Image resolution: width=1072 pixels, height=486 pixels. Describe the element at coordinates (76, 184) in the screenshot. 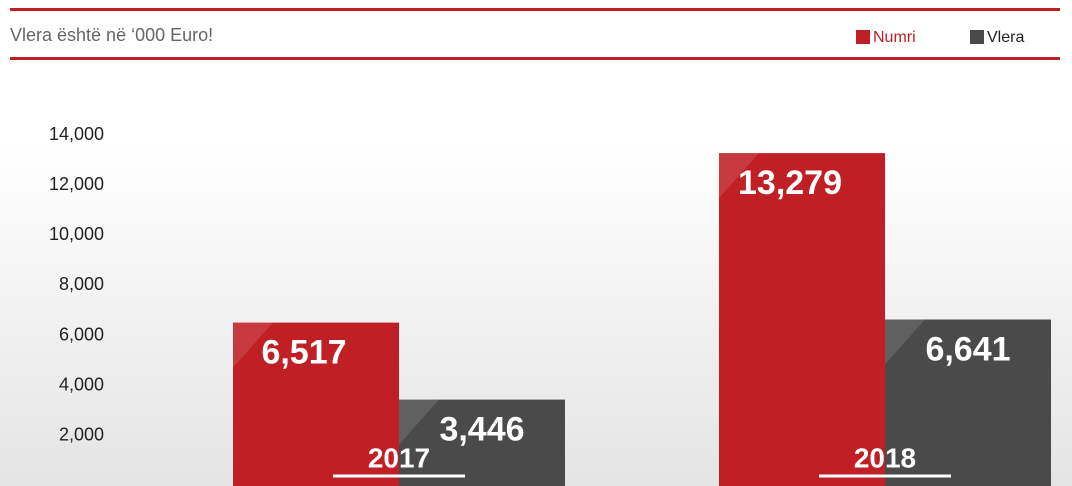

I see `y-tick-label: 12,000` at that location.